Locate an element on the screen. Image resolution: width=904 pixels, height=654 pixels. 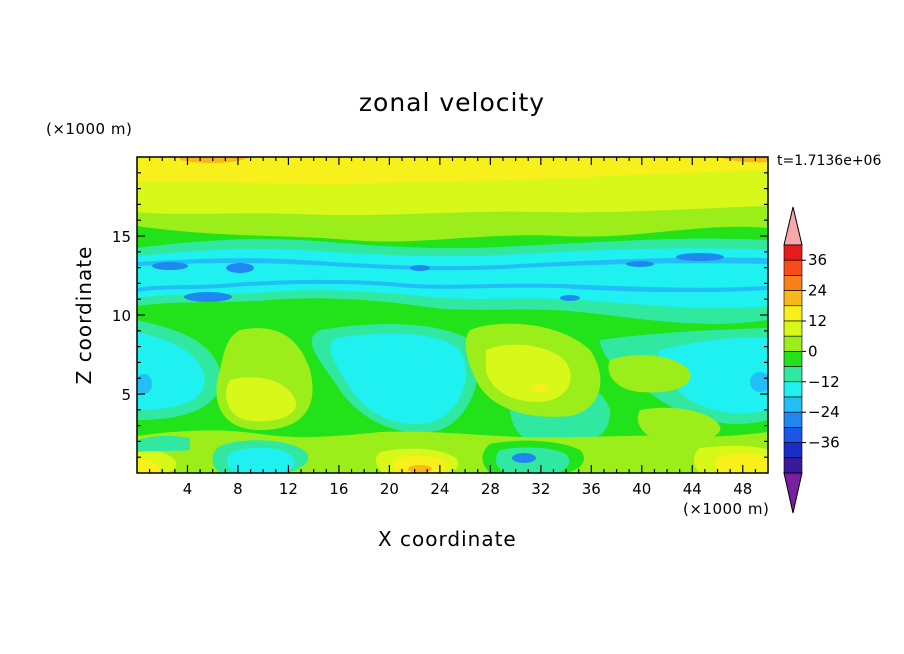
x-tick-label: 48 is located at coordinates (742, 489).